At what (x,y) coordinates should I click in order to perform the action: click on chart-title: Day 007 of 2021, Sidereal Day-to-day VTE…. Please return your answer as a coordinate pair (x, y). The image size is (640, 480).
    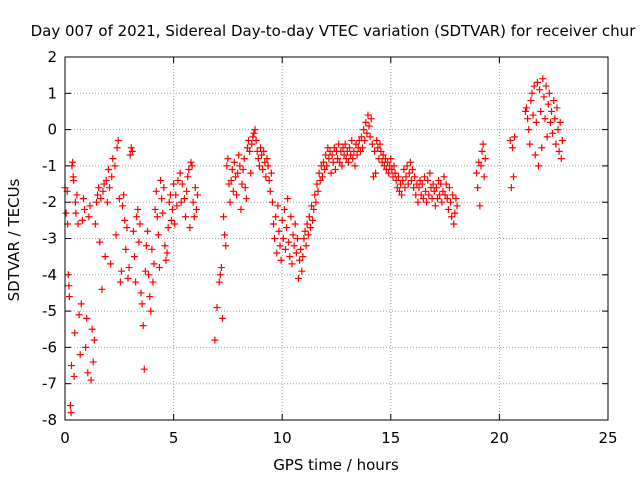
    Looking at the image, I should click on (334, 31).